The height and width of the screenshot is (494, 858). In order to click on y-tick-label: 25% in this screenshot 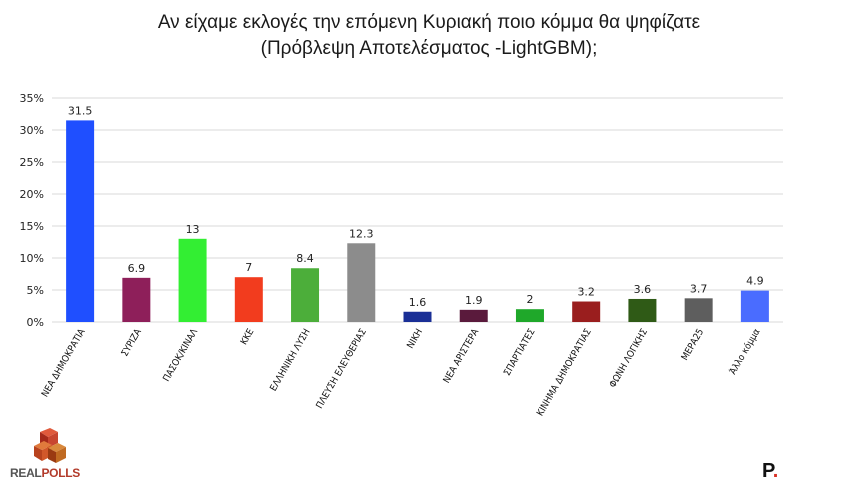, I will do `click(32, 162)`.